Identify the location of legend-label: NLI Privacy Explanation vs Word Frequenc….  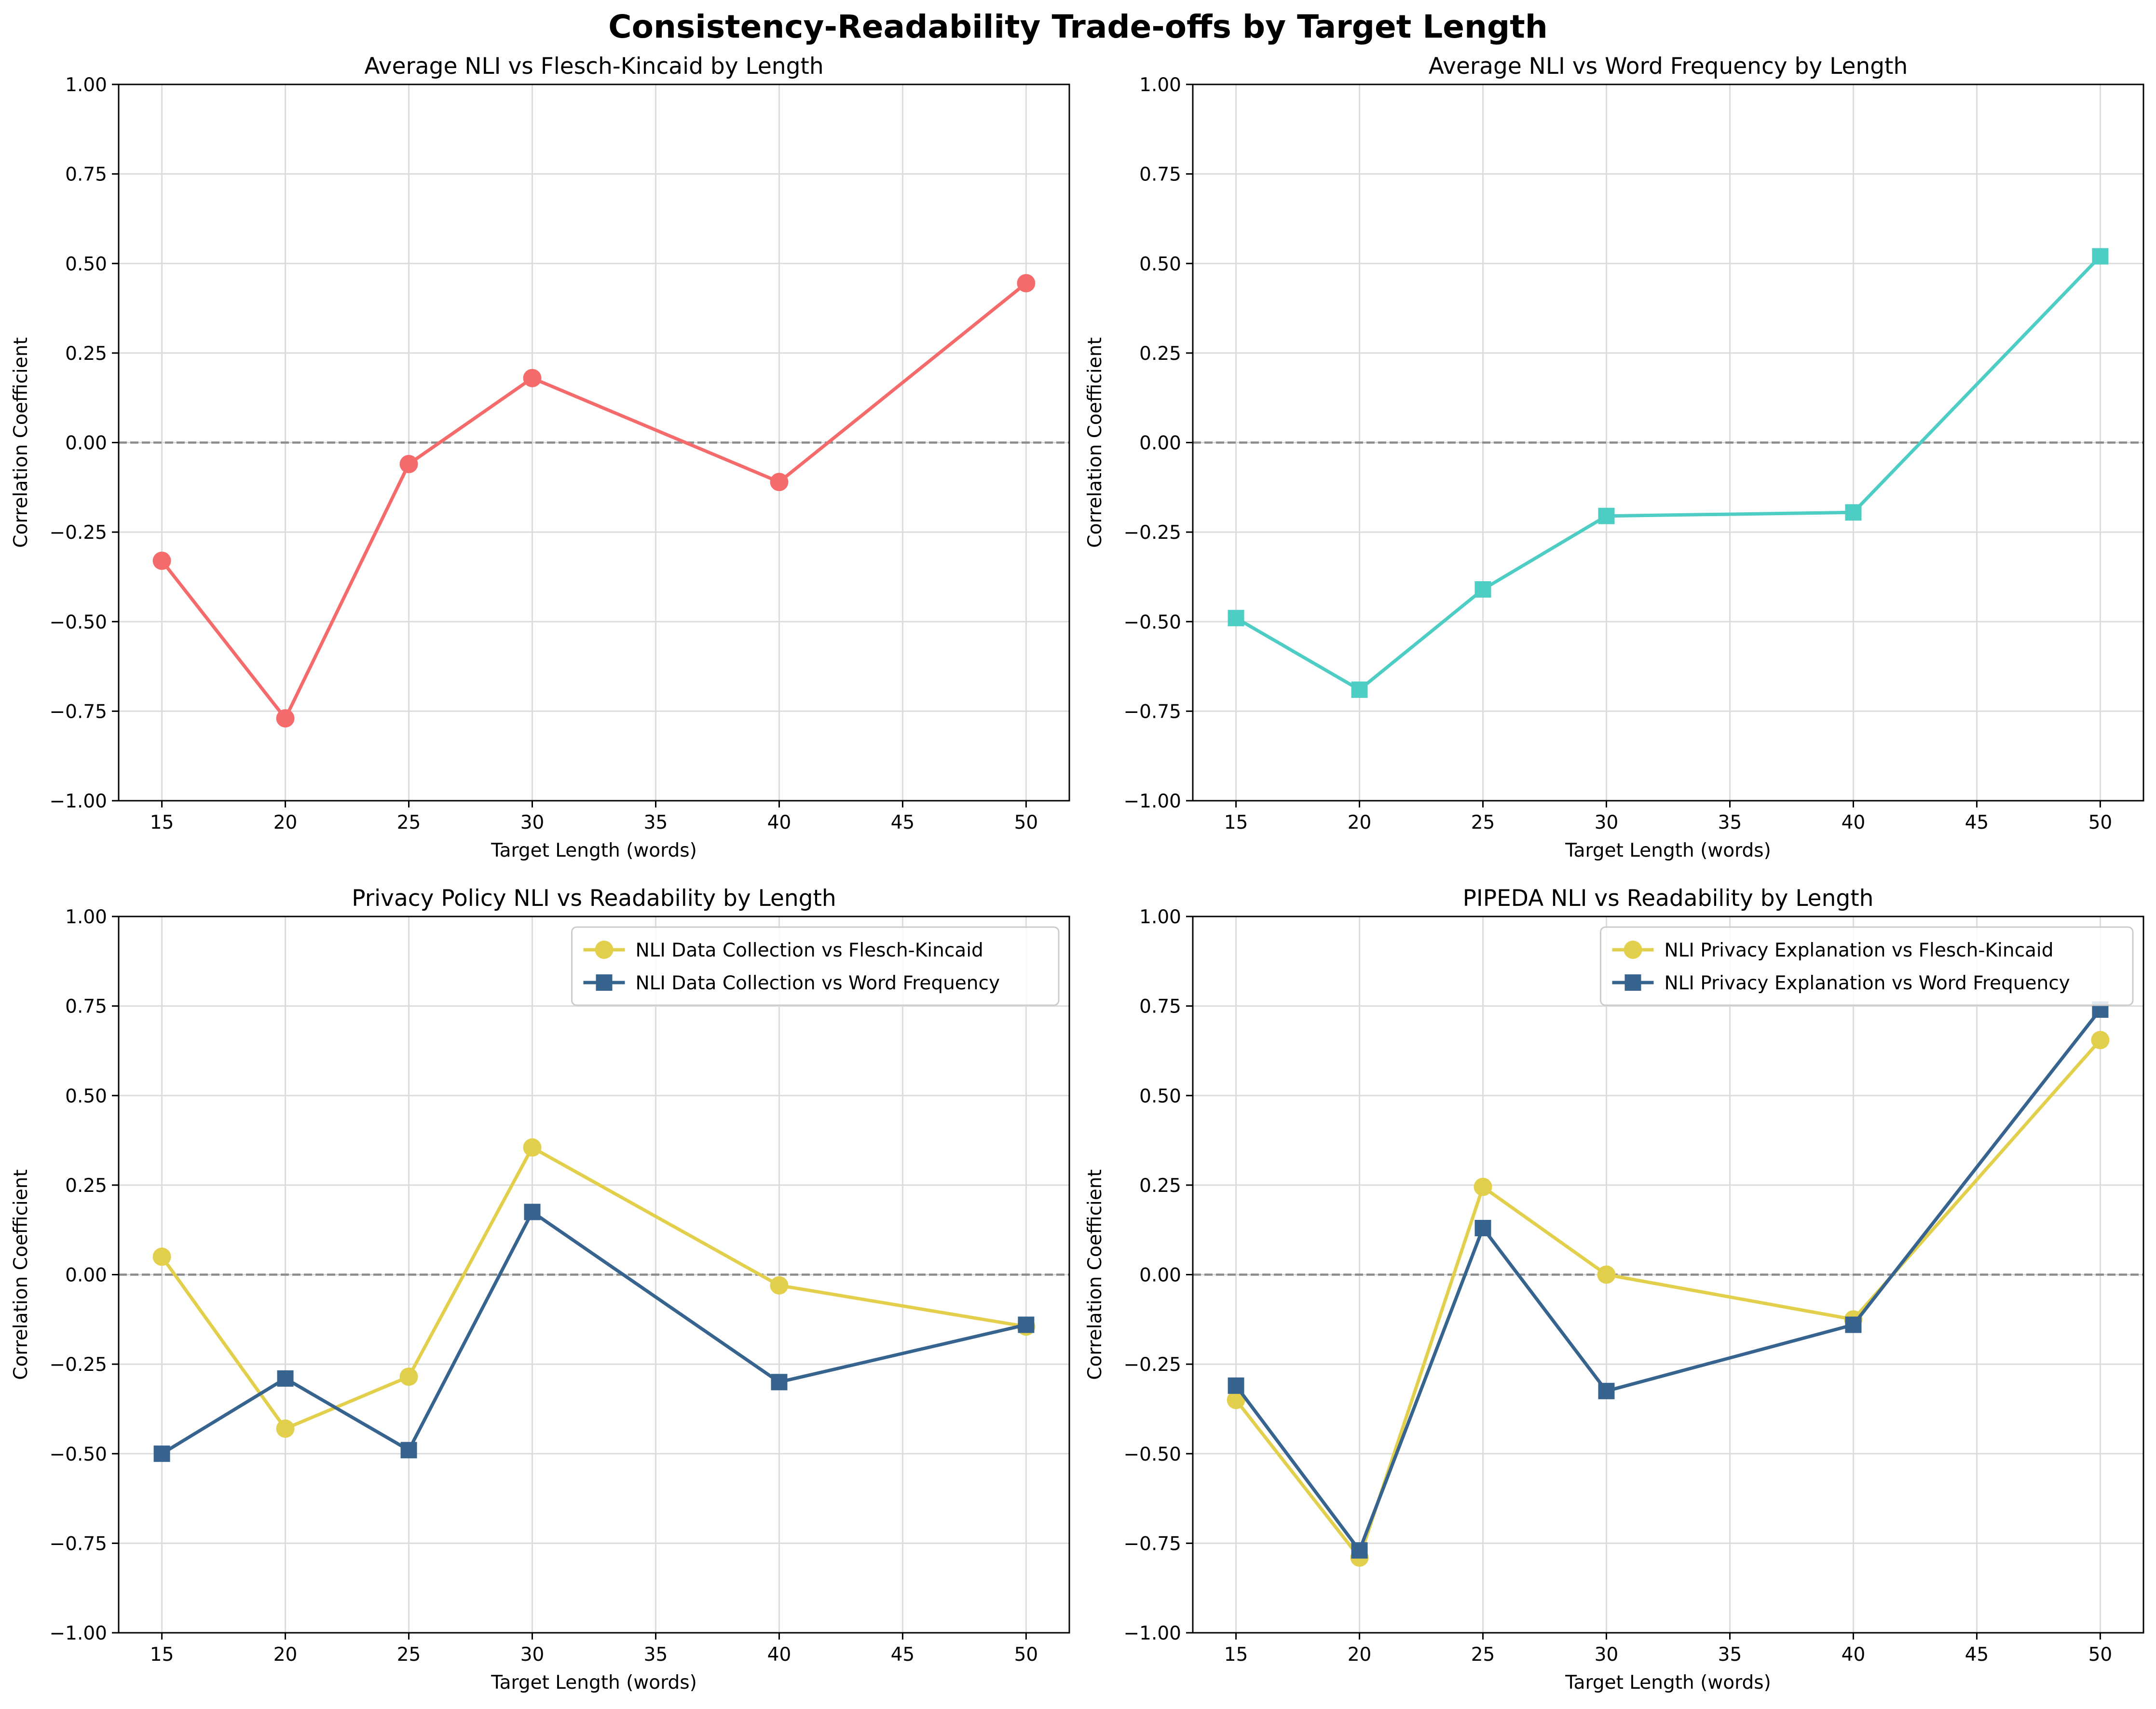
(1867, 983).